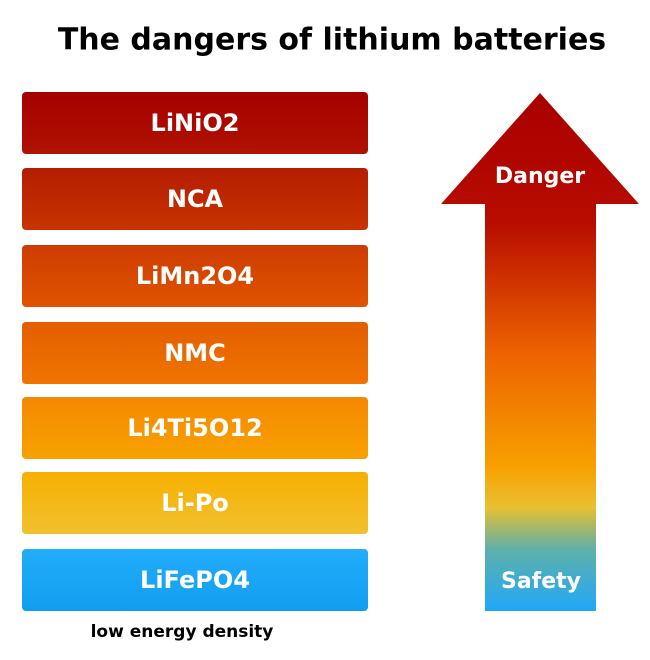 This screenshot has height=660, width=650. I want to click on battery-label: Li-Po, so click(195, 503).